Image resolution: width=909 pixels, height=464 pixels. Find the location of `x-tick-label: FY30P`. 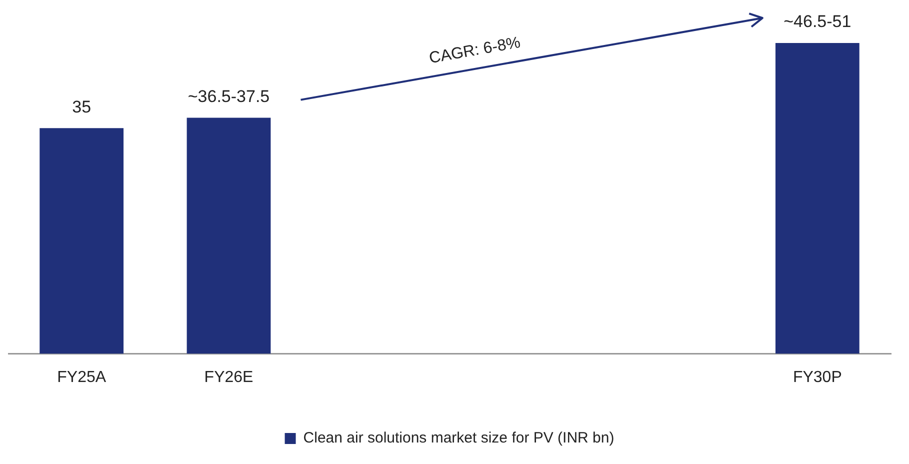

x-tick-label: FY30P is located at coordinates (817, 377).